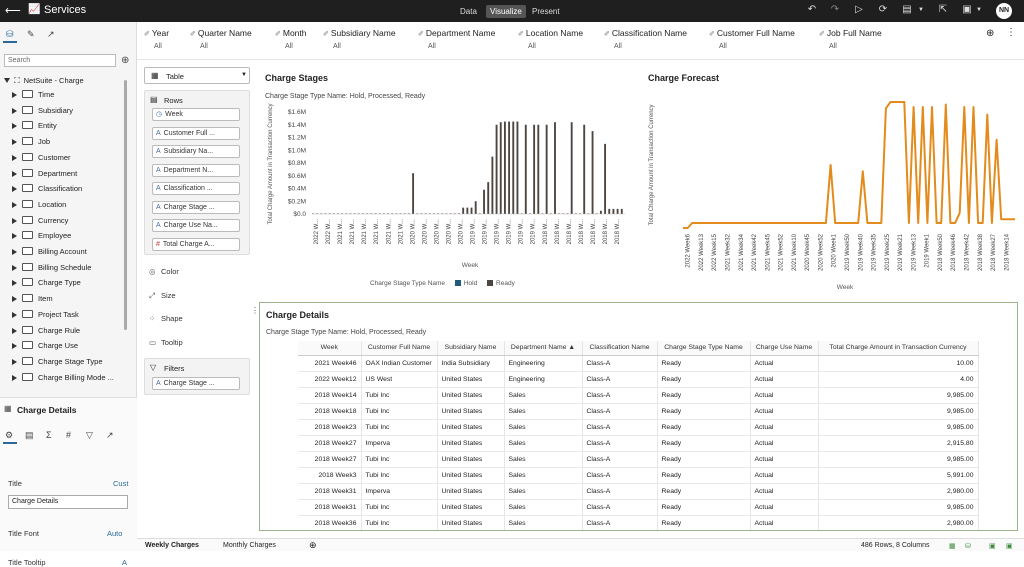 This screenshot has width=1024, height=567. What do you see at coordinates (45, 346) in the screenshot?
I see `tree-item: Charge Use` at bounding box center [45, 346].